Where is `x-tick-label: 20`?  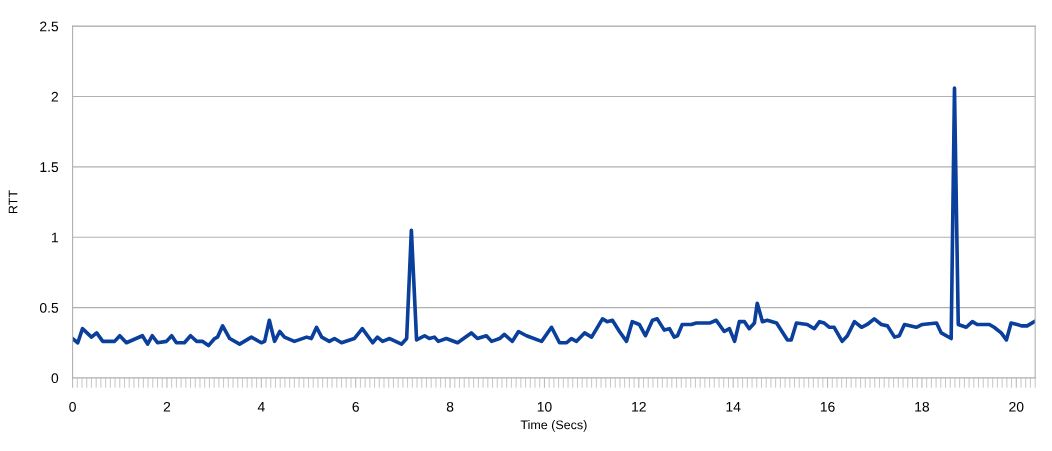 x-tick-label: 20 is located at coordinates (1016, 406).